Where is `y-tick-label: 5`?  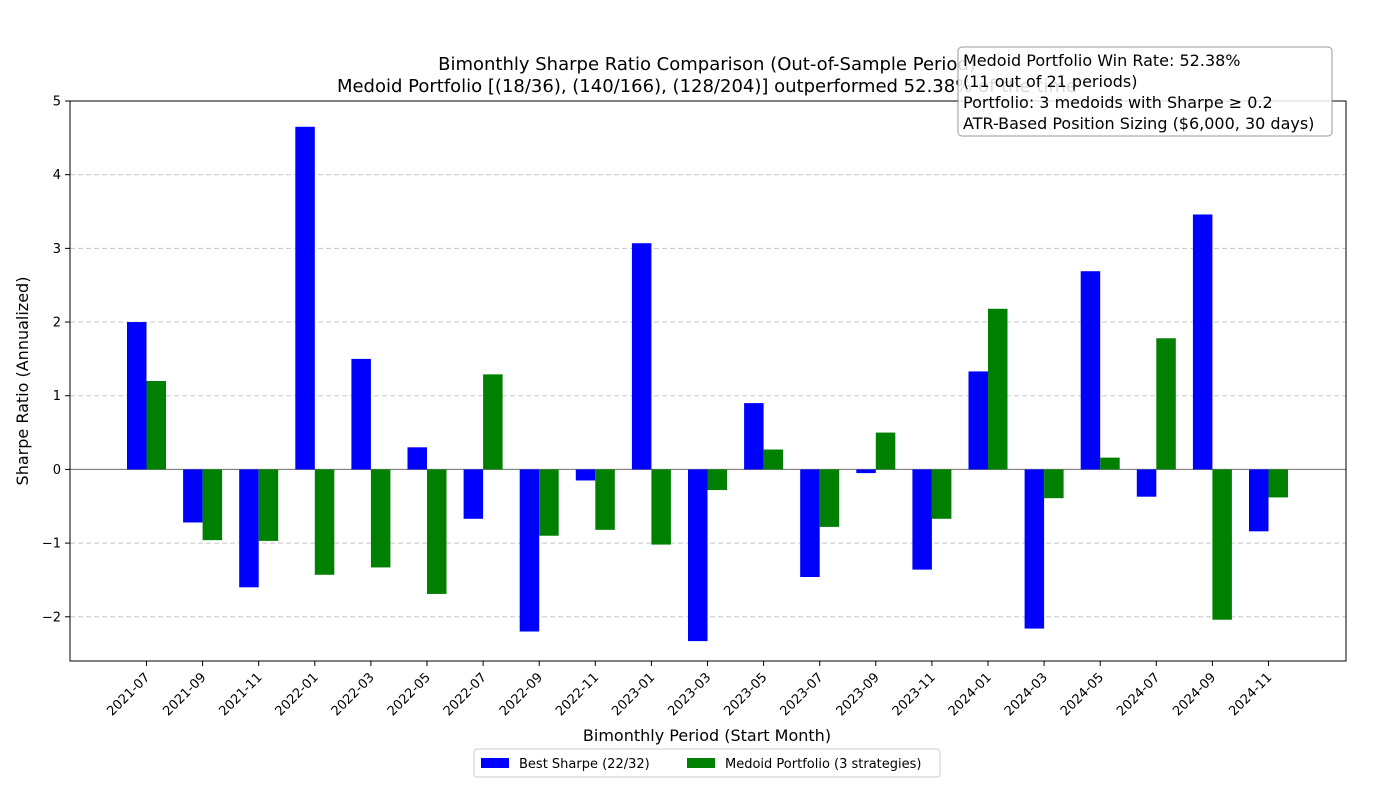 y-tick-label: 5 is located at coordinates (57, 102).